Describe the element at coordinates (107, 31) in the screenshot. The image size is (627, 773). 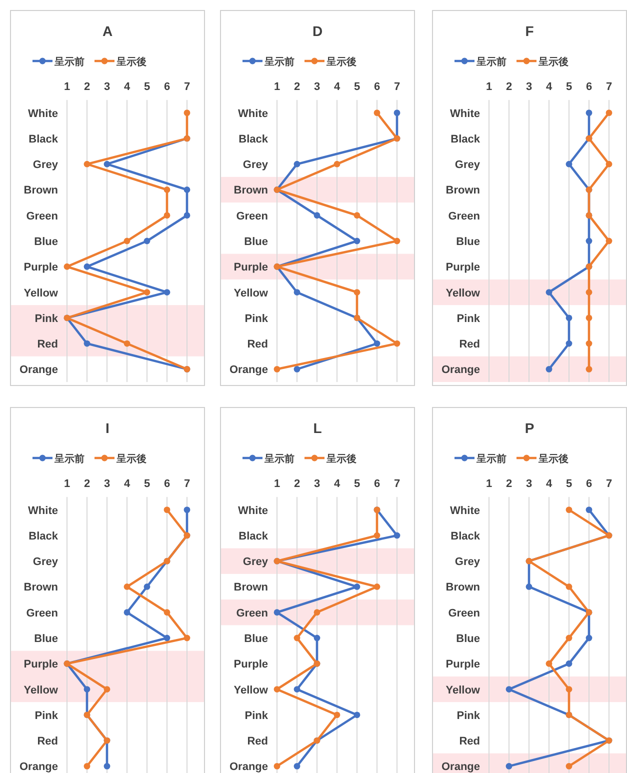
I see `chart-title: A` at that location.